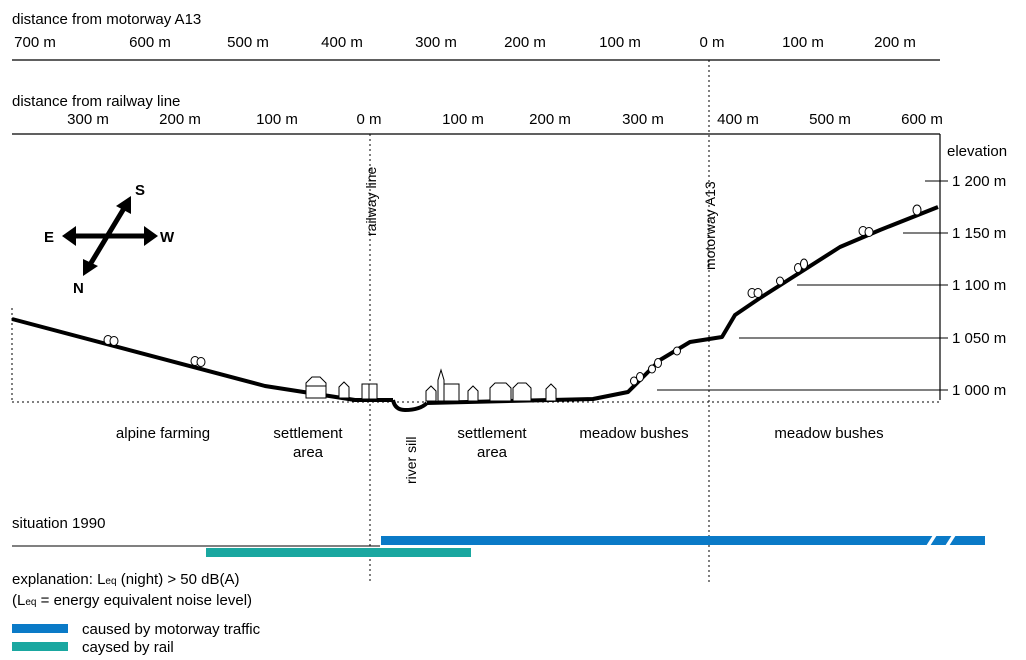 The image size is (1026, 660). I want to click on motorway-tick-label: 300 m, so click(436, 42).